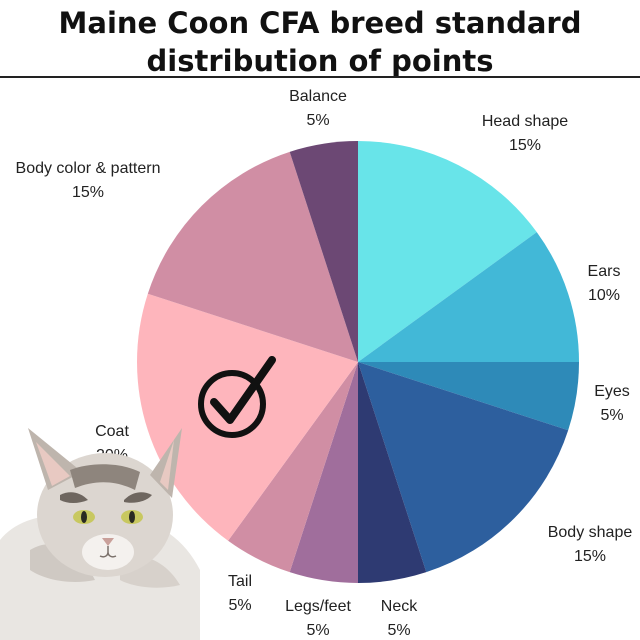 The image size is (640, 640). Describe the element at coordinates (237, 397) in the screenshot. I see `check-circle-icon` at that location.